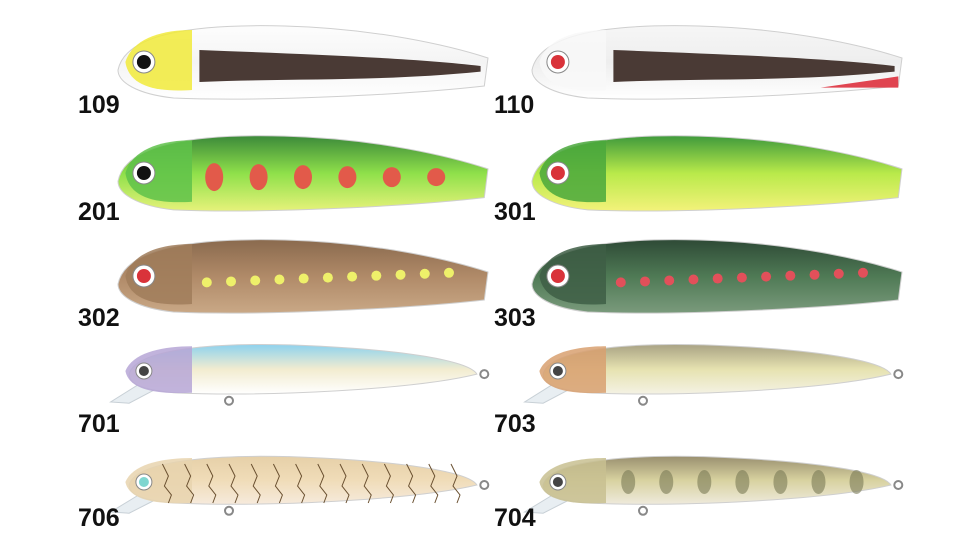 This screenshot has height=550, width=980. Describe the element at coordinates (859, 82) in the screenshot. I see `lure-belly` at that location.